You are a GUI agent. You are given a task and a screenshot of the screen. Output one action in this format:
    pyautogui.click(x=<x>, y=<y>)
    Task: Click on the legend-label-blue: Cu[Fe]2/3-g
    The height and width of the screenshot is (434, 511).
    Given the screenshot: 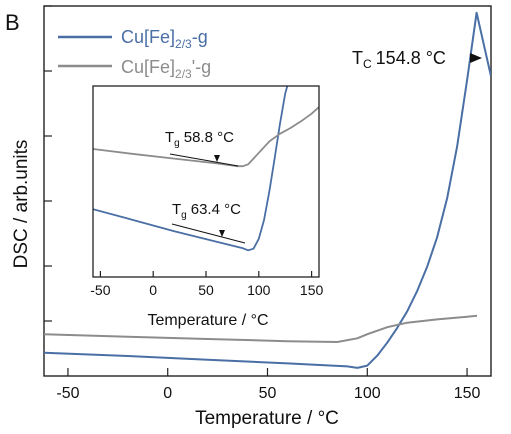 What is the action you would take?
    pyautogui.click(x=164, y=39)
    